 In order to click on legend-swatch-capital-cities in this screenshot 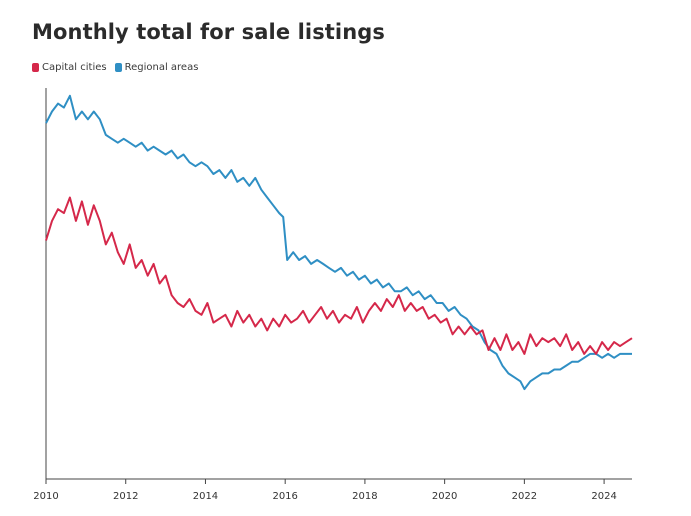, I will do `click(35, 67)`.